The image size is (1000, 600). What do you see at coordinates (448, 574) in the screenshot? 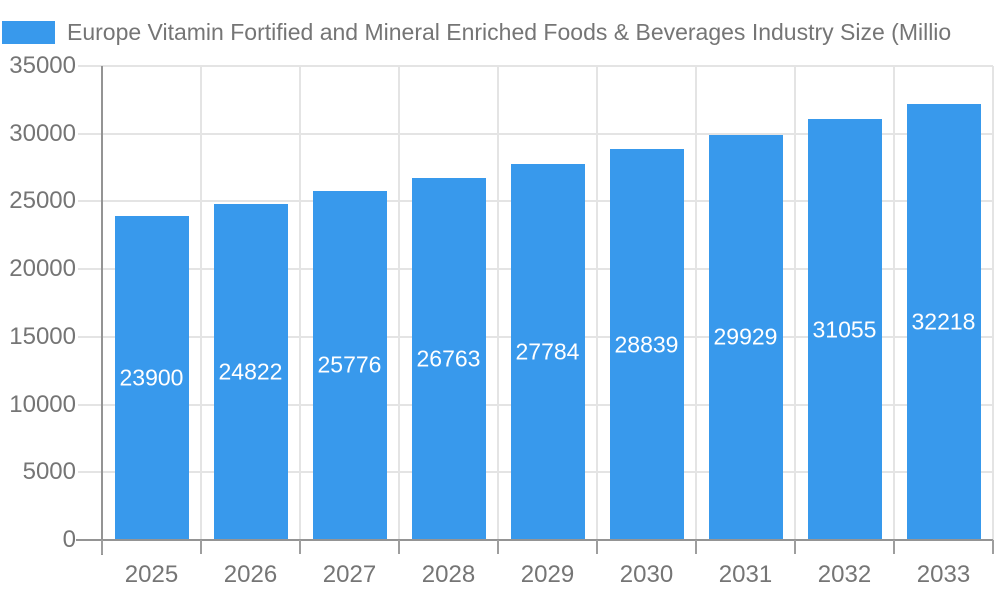
I see `x-tick-label: 2028` at bounding box center [448, 574].